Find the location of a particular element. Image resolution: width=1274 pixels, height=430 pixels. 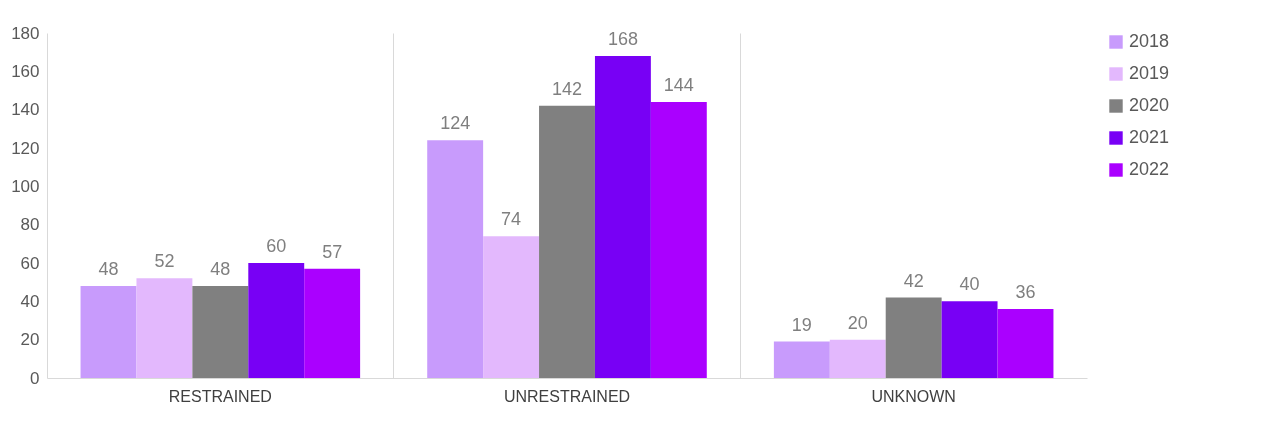

y-tick-label: 160 is located at coordinates (25, 71).